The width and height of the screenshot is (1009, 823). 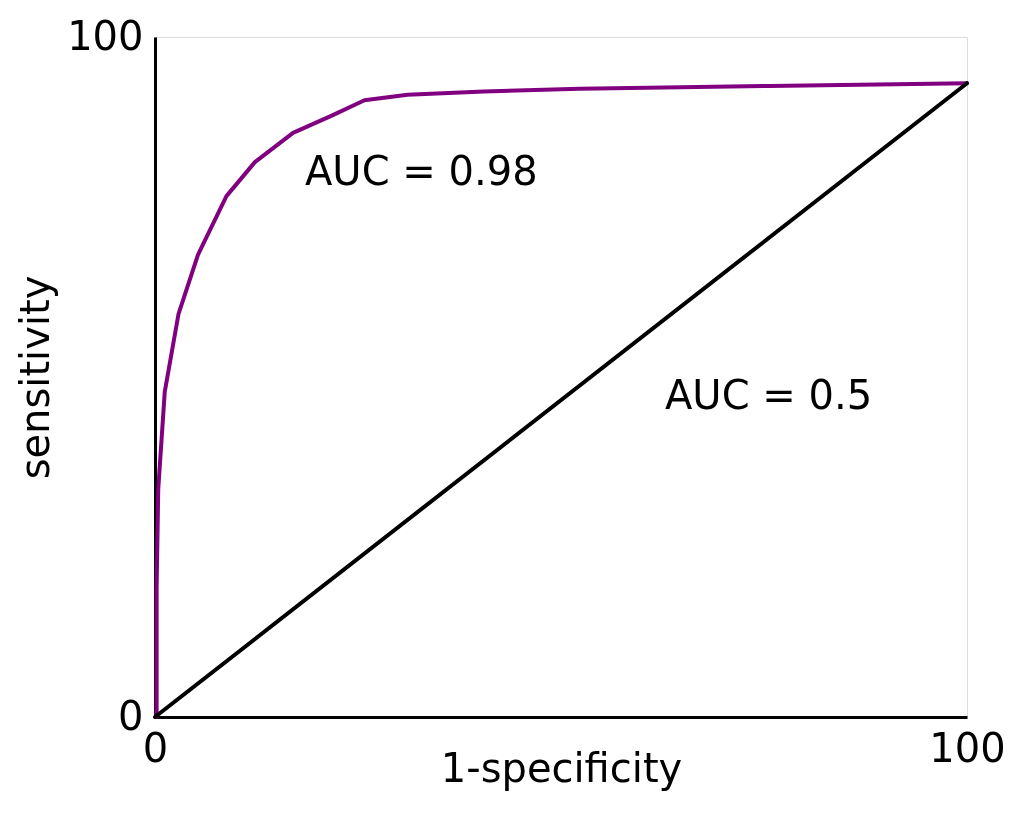 I want to click on y-axis-title: sensitivity, so click(x=35, y=377).